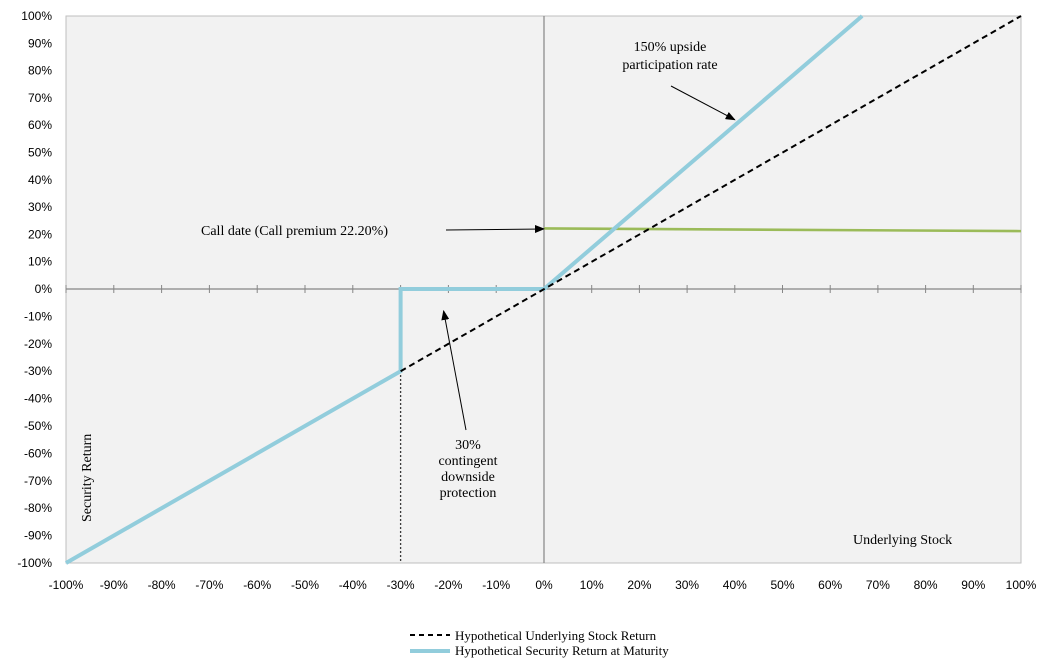 This screenshot has height=668, width=1050. I want to click on y-tick-label: -50%, so click(38, 426).